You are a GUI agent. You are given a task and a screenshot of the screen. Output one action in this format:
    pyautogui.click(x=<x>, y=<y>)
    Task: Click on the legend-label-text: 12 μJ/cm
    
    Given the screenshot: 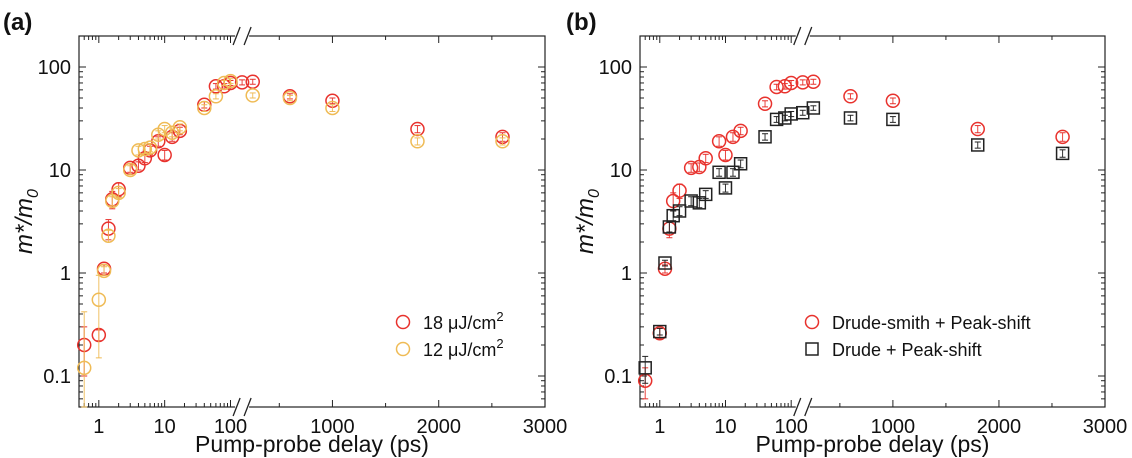 What is the action you would take?
    pyautogui.click(x=459, y=350)
    